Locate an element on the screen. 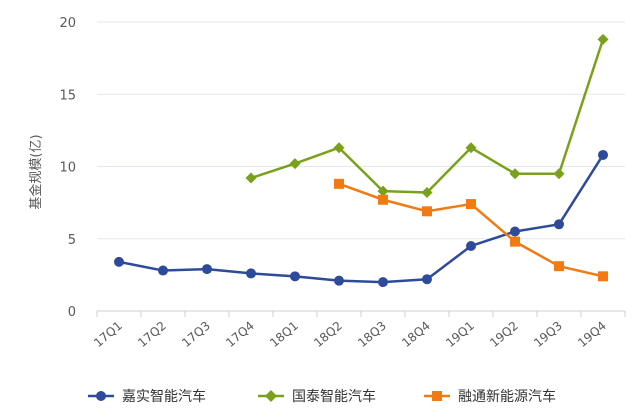  x-tick-label: 19Q3 is located at coordinates (548, 335).